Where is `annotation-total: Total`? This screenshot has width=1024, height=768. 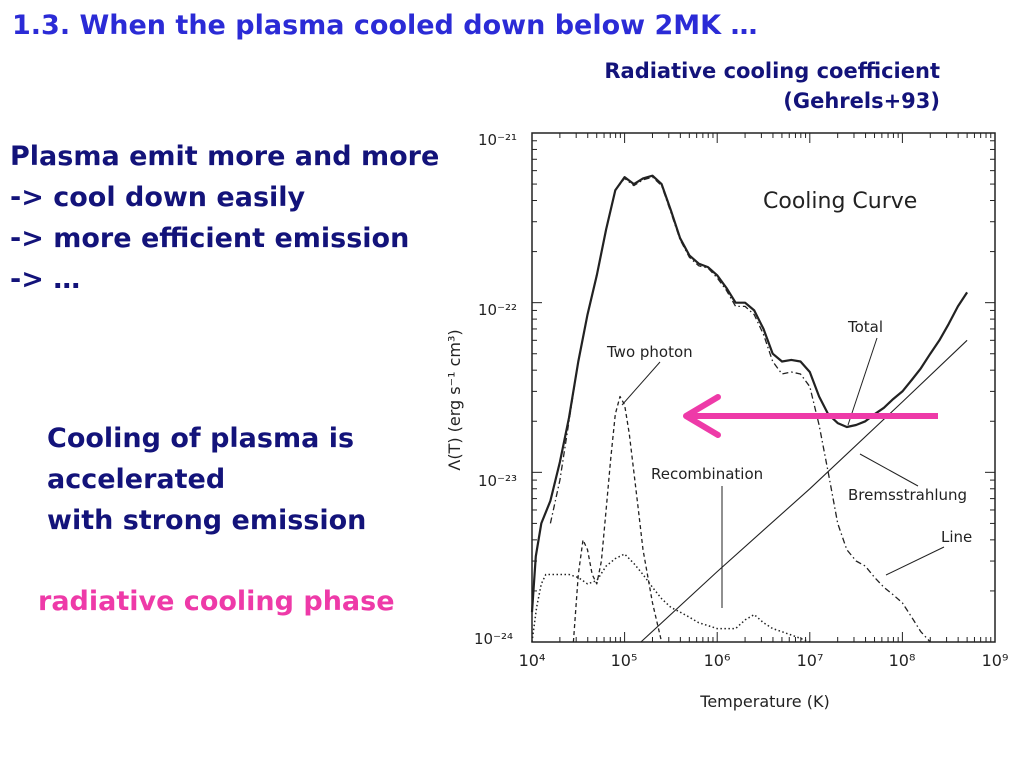 annotation-total: Total is located at coordinates (865, 327).